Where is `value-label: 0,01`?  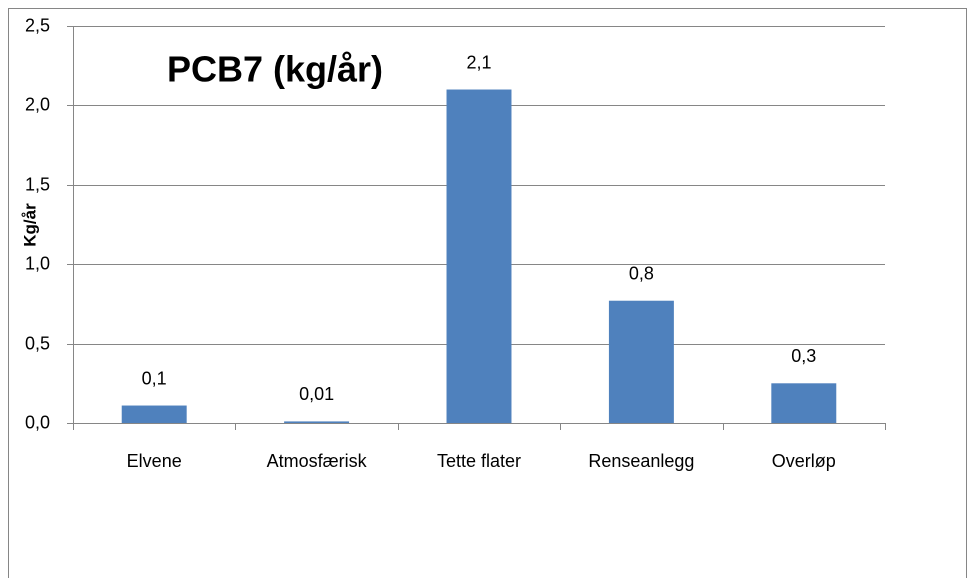 value-label: 0,01 is located at coordinates (316, 394).